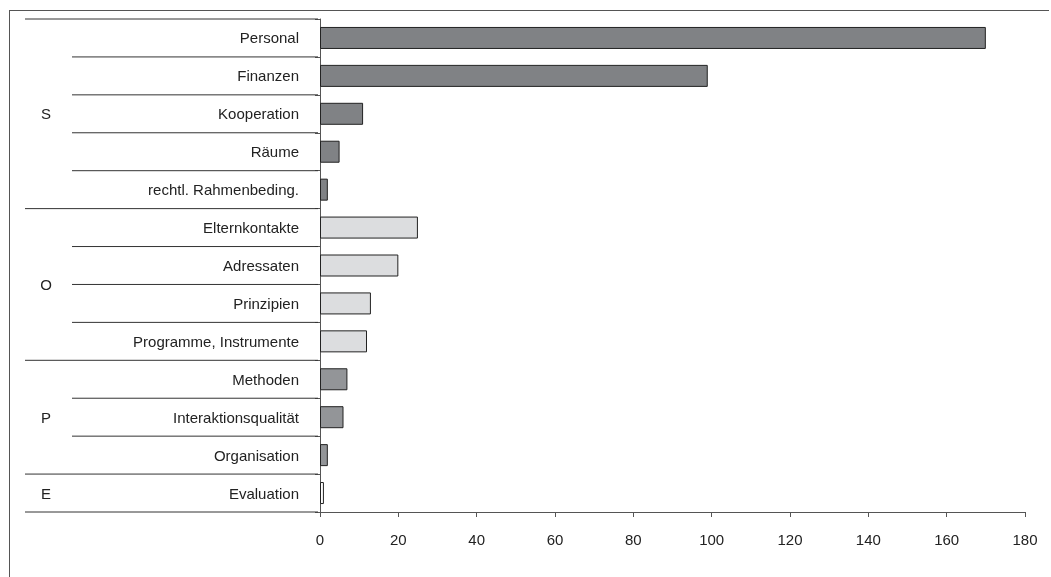  What do you see at coordinates (46, 417) in the screenshot?
I see `text: P` at bounding box center [46, 417].